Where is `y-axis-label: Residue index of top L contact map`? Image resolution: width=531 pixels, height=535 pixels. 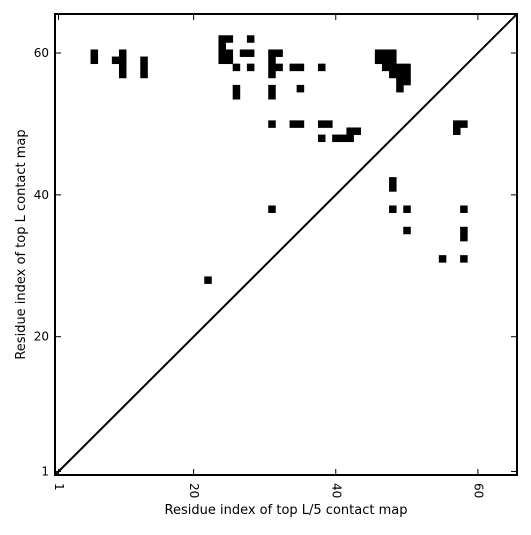
y-axis-label: Residue index of top L contact map is located at coordinates (21, 244).